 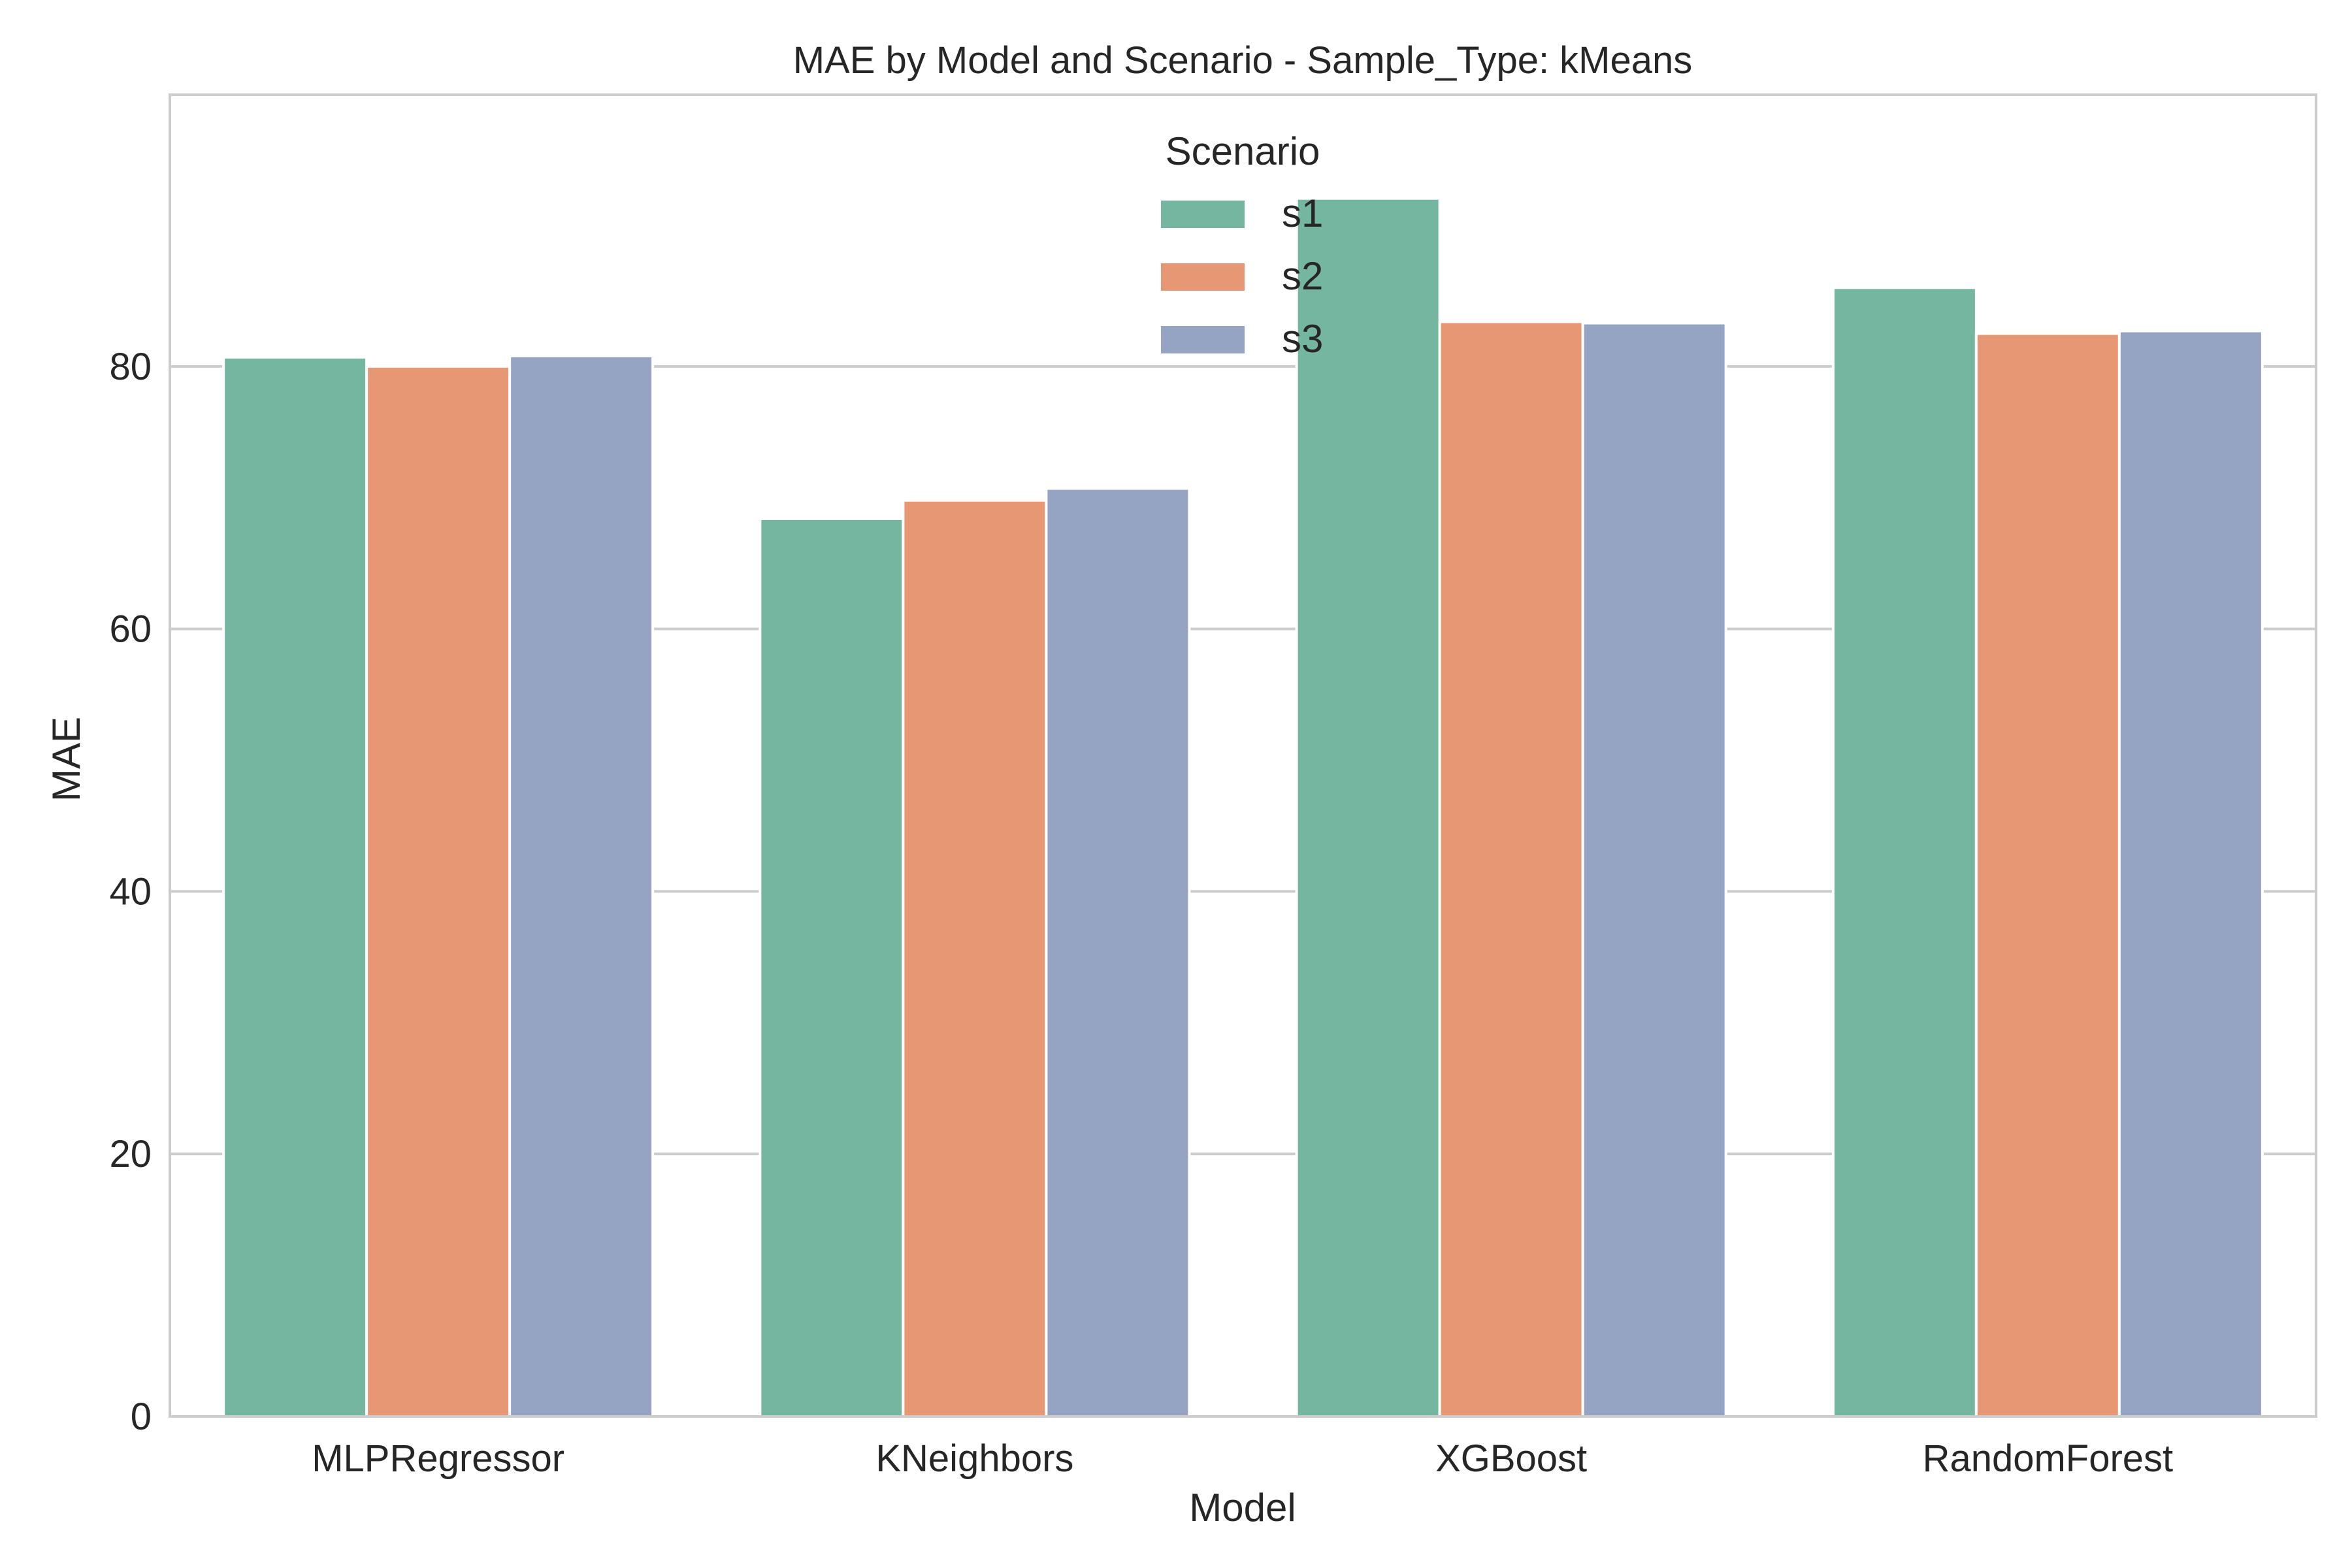 I want to click on bar-s1-RandomForest, so click(x=1904, y=852).